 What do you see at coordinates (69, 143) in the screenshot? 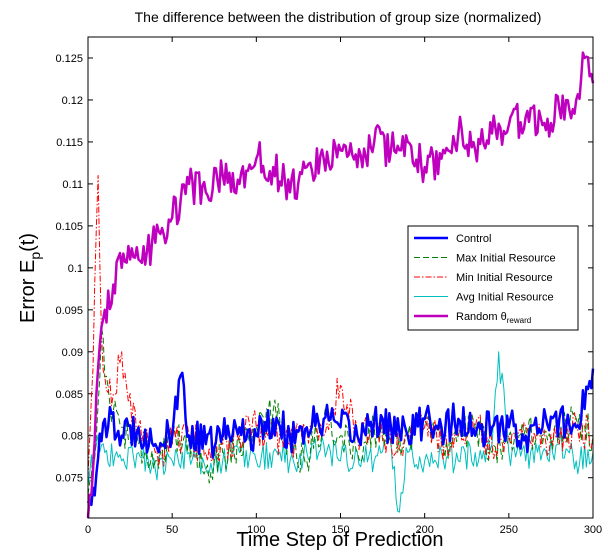
I see `y-tick-label: 0.115` at bounding box center [69, 143].